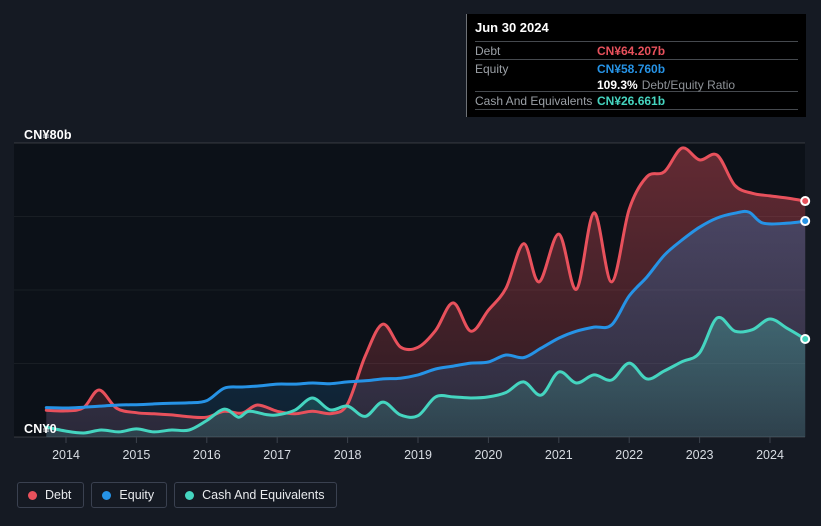  Describe the element at coordinates (558, 455) in the screenshot. I see `x-axis-label-2021: 2021` at that location.